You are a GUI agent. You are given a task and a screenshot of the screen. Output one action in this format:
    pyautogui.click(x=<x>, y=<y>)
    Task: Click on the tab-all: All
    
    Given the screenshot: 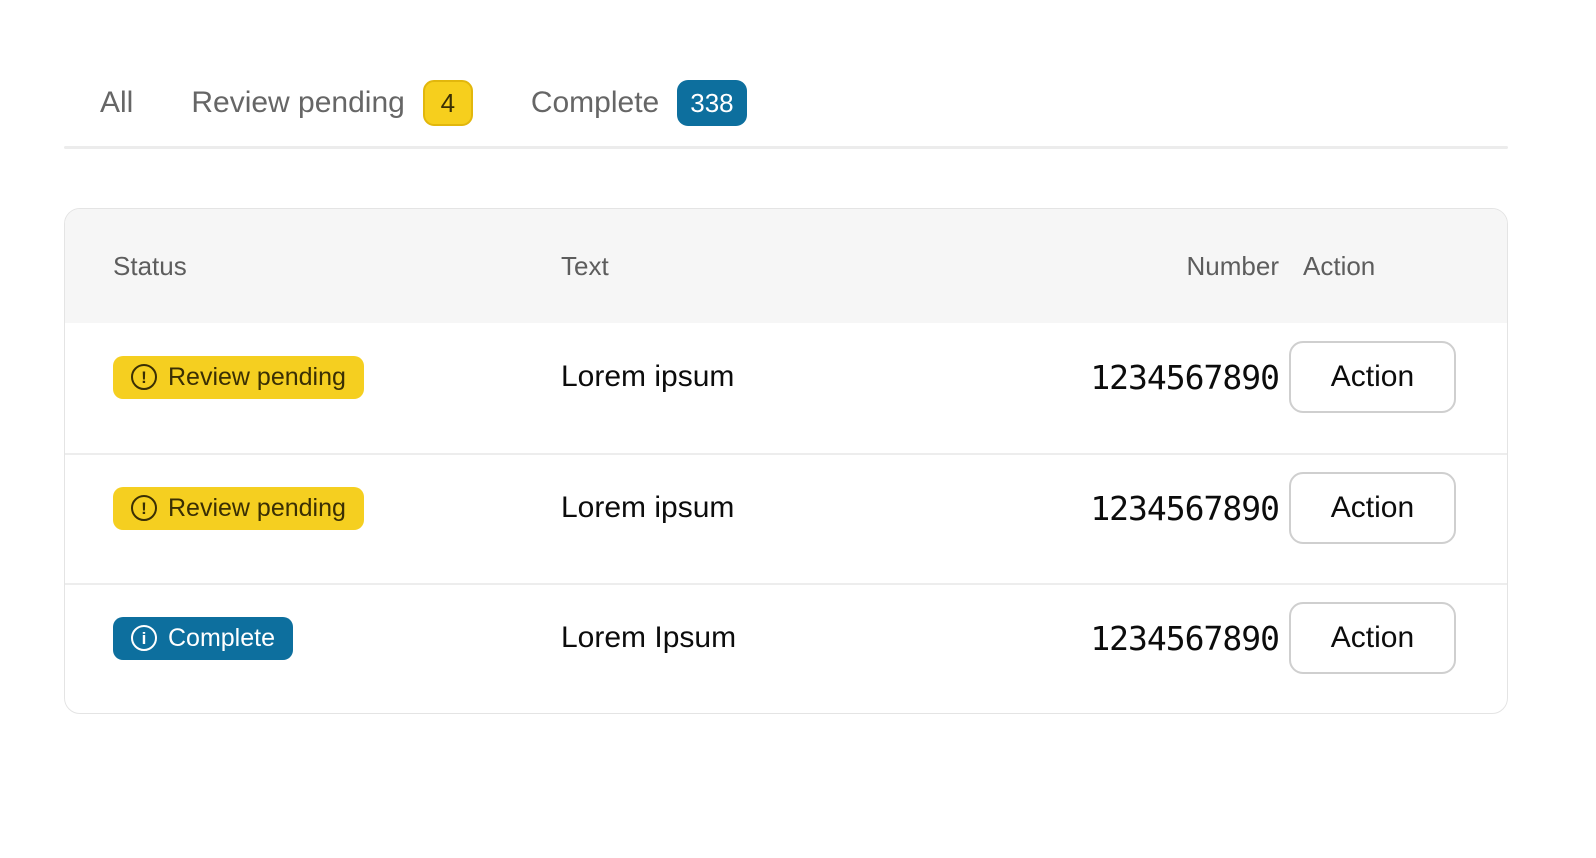 What is the action you would take?
    pyautogui.click(x=116, y=103)
    